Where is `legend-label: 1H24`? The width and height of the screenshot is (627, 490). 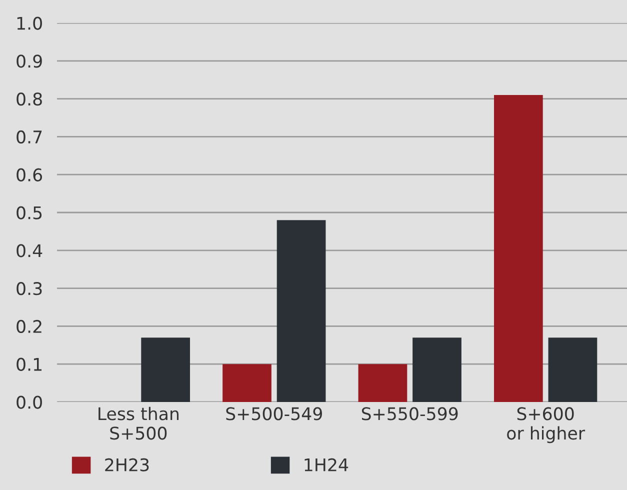
legend-label: 1H24 is located at coordinates (326, 465).